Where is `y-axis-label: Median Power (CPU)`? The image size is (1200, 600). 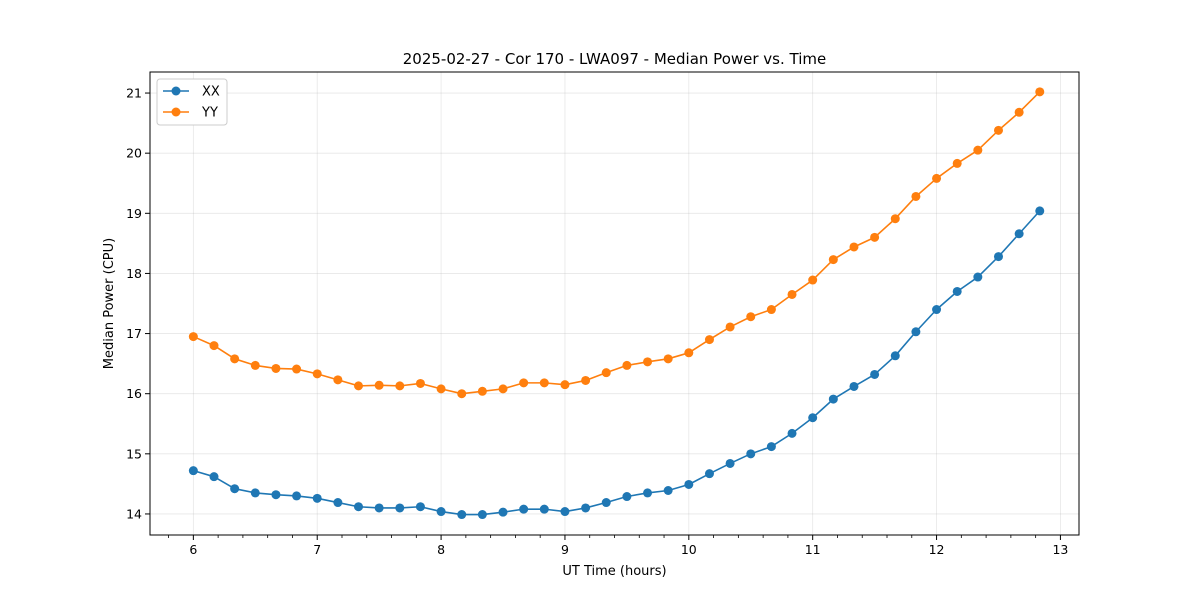
y-axis-label: Median Power (CPU) is located at coordinates (109, 303).